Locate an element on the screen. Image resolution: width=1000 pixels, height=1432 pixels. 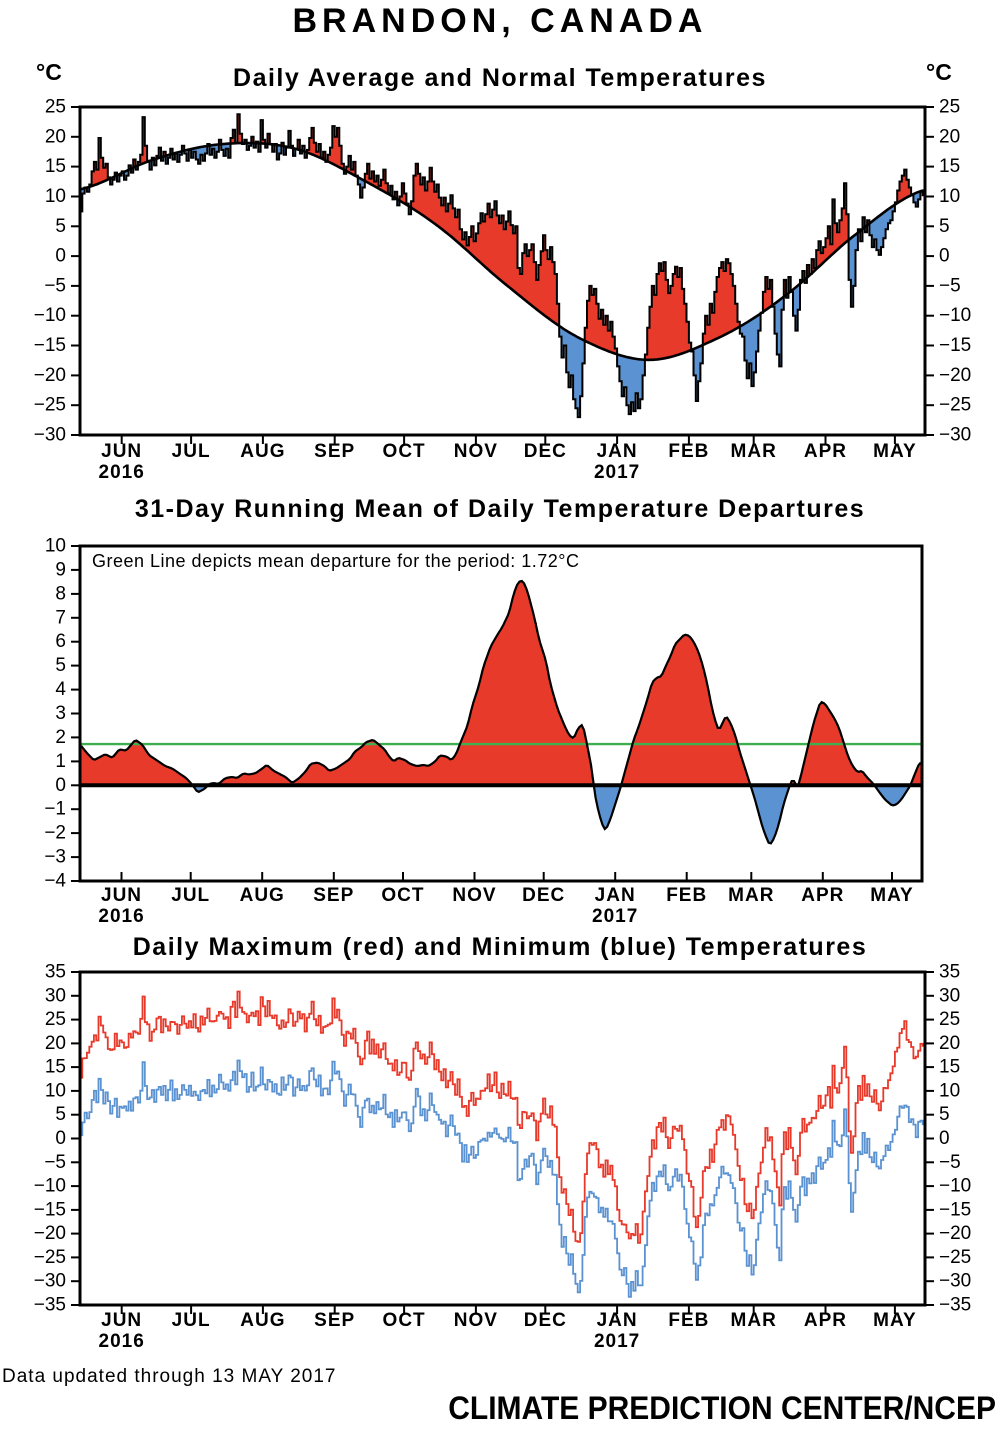
chart1-unit-label-right: °C is located at coordinates (939, 72).